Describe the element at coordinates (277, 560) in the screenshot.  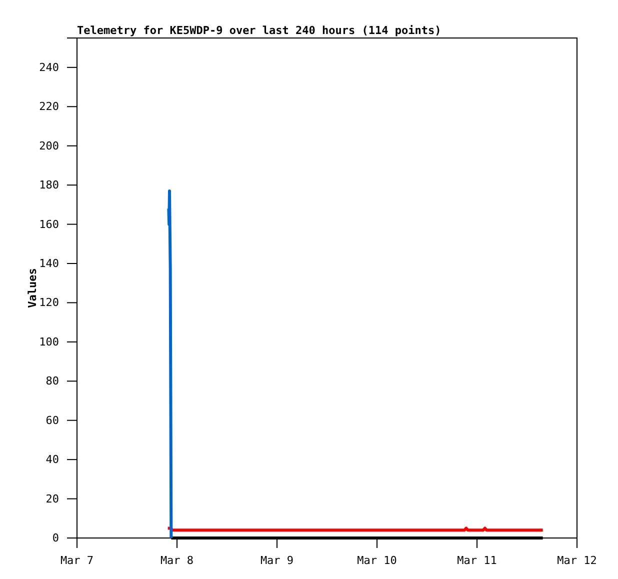
I see `x-tick-label: Mar 9` at that location.